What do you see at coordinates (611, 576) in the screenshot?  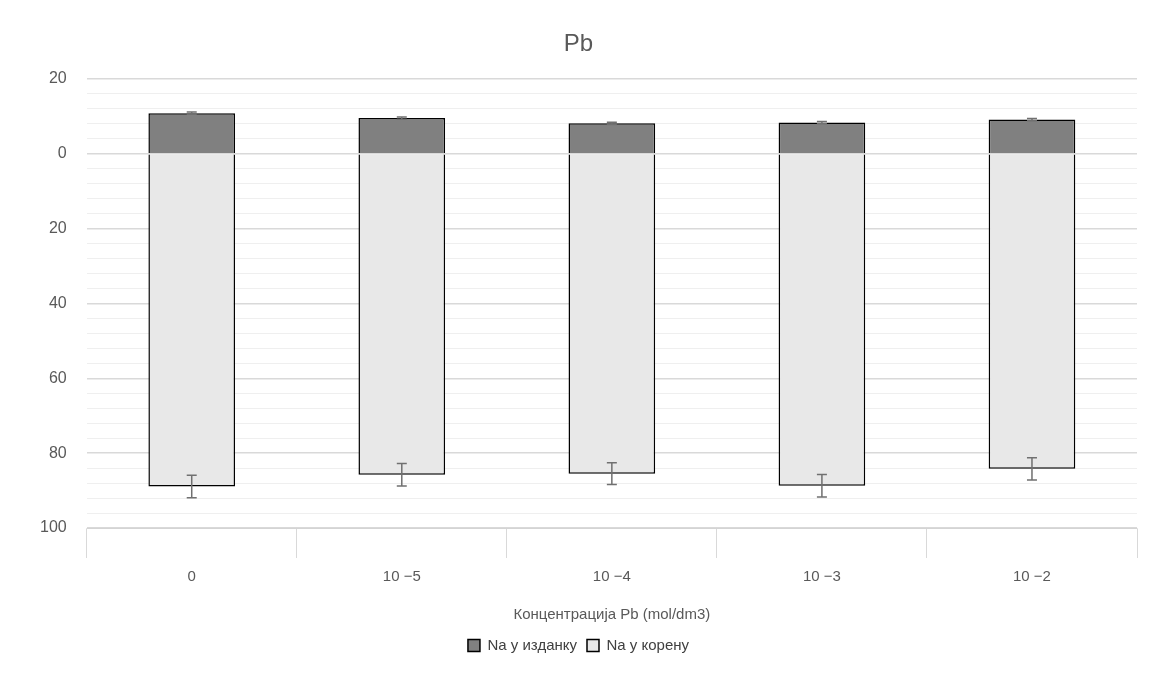 I see `x-tick-label: 10 −4` at bounding box center [611, 576].